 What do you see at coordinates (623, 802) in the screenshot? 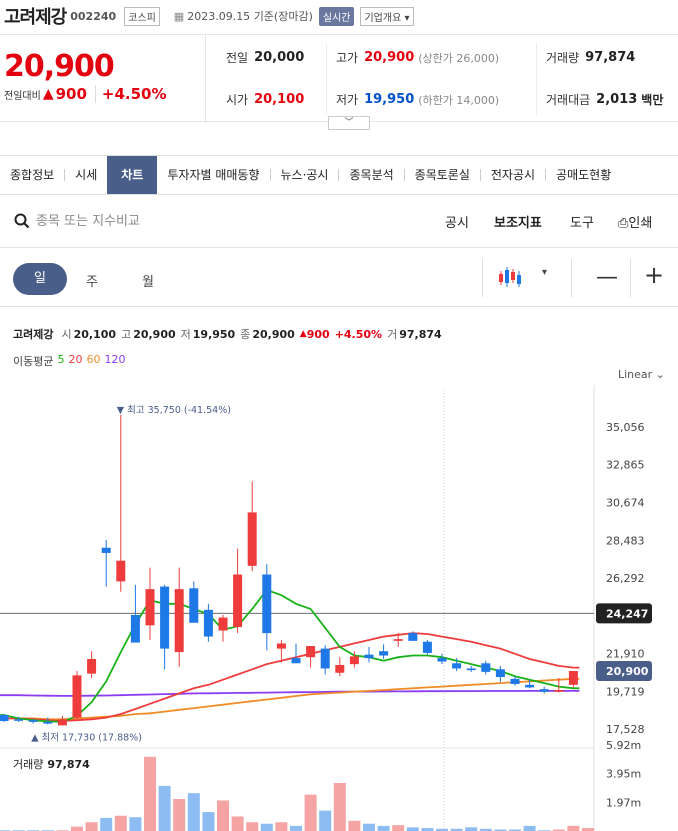
I see `volume-tick-label: 1.97m` at bounding box center [623, 802].